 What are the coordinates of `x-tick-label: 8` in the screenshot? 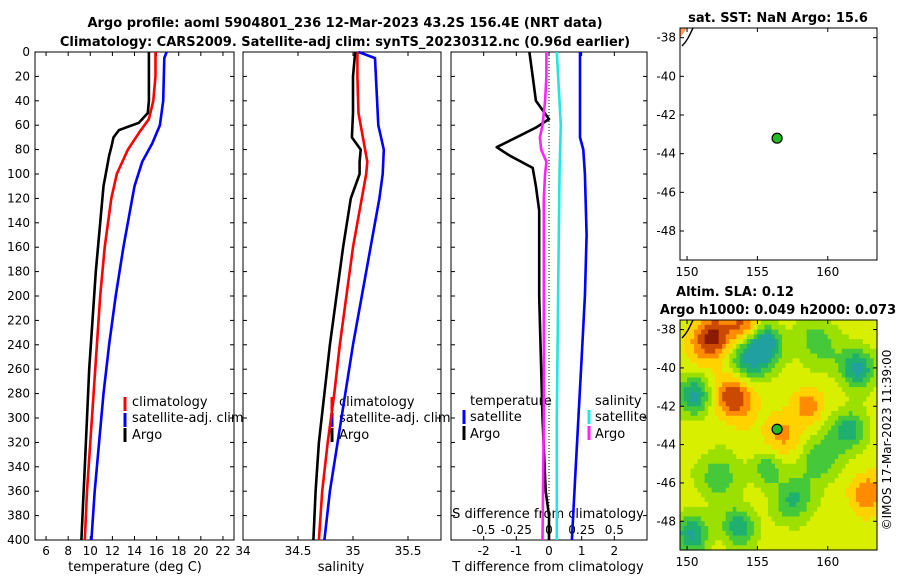 It's located at (68, 551).